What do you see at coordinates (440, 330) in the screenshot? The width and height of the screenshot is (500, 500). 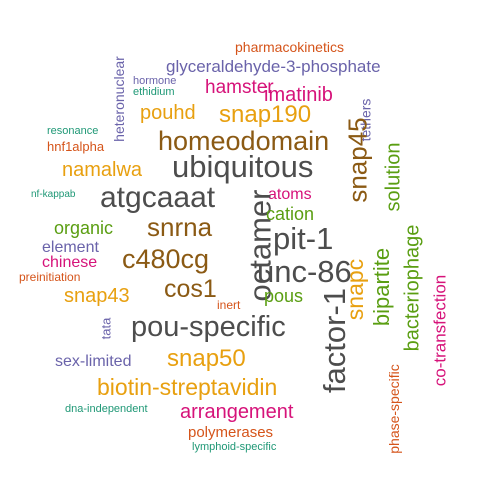 I see `word-co-transfection: co-transfection` at bounding box center [440, 330].